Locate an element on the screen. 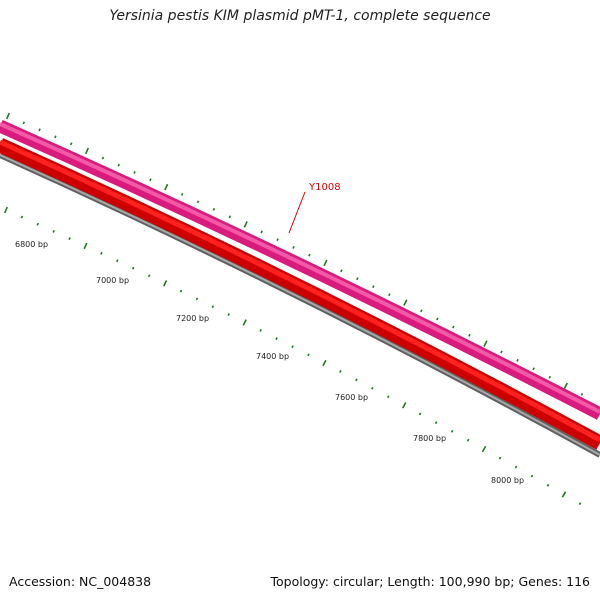 The image size is (600, 600). bp-label-7000: 7000 bp is located at coordinates (112, 280).